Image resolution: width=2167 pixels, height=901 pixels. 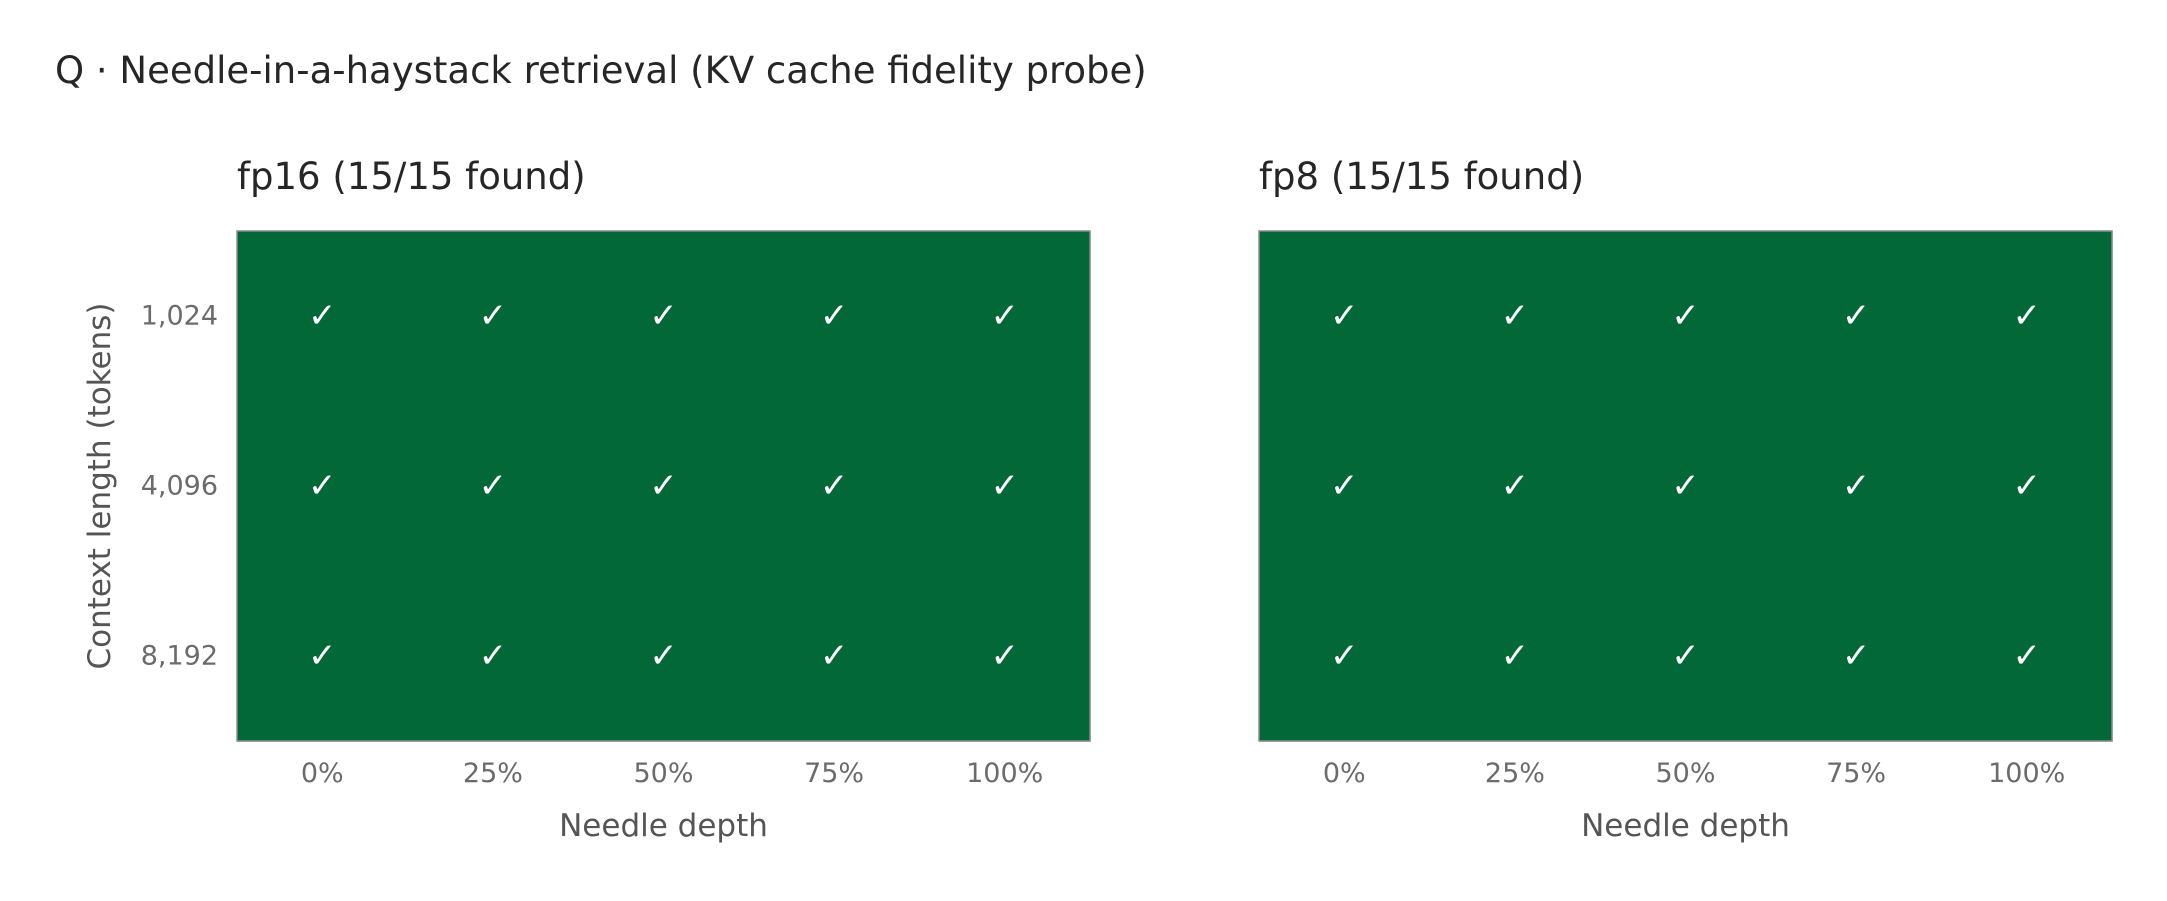 I want to click on panel-2-x-axis-label: Needle depth, so click(x=1685, y=826).